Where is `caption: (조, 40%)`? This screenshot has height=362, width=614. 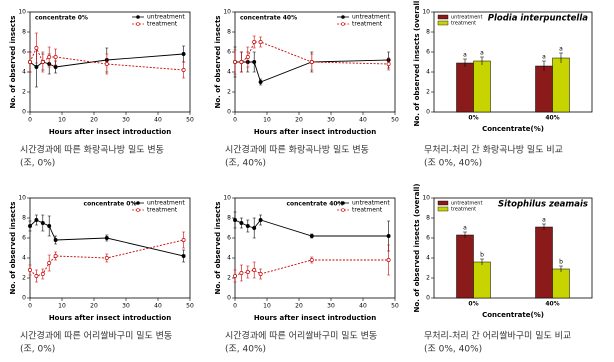
caption: (조, 40%) is located at coordinates (245, 350).